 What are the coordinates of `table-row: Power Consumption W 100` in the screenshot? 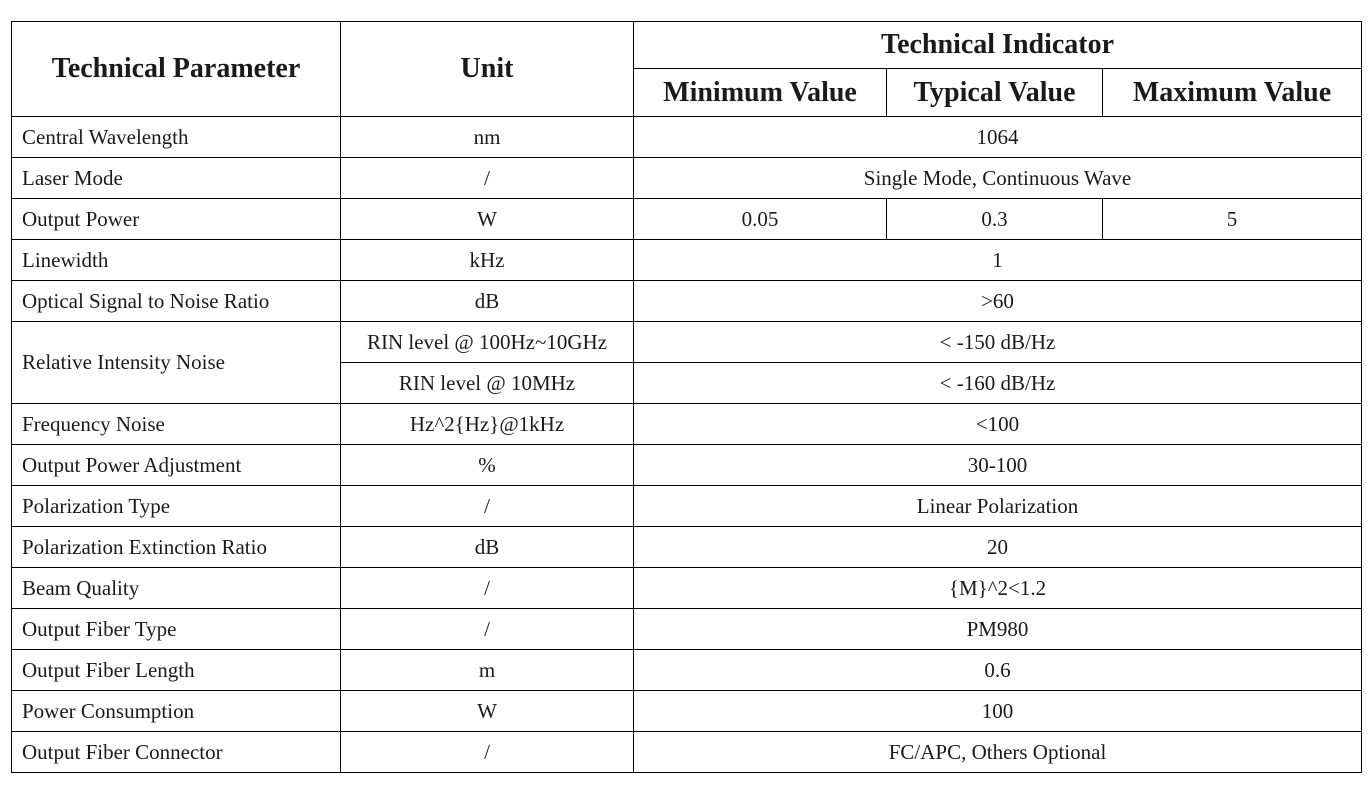 It's located at (687, 711).